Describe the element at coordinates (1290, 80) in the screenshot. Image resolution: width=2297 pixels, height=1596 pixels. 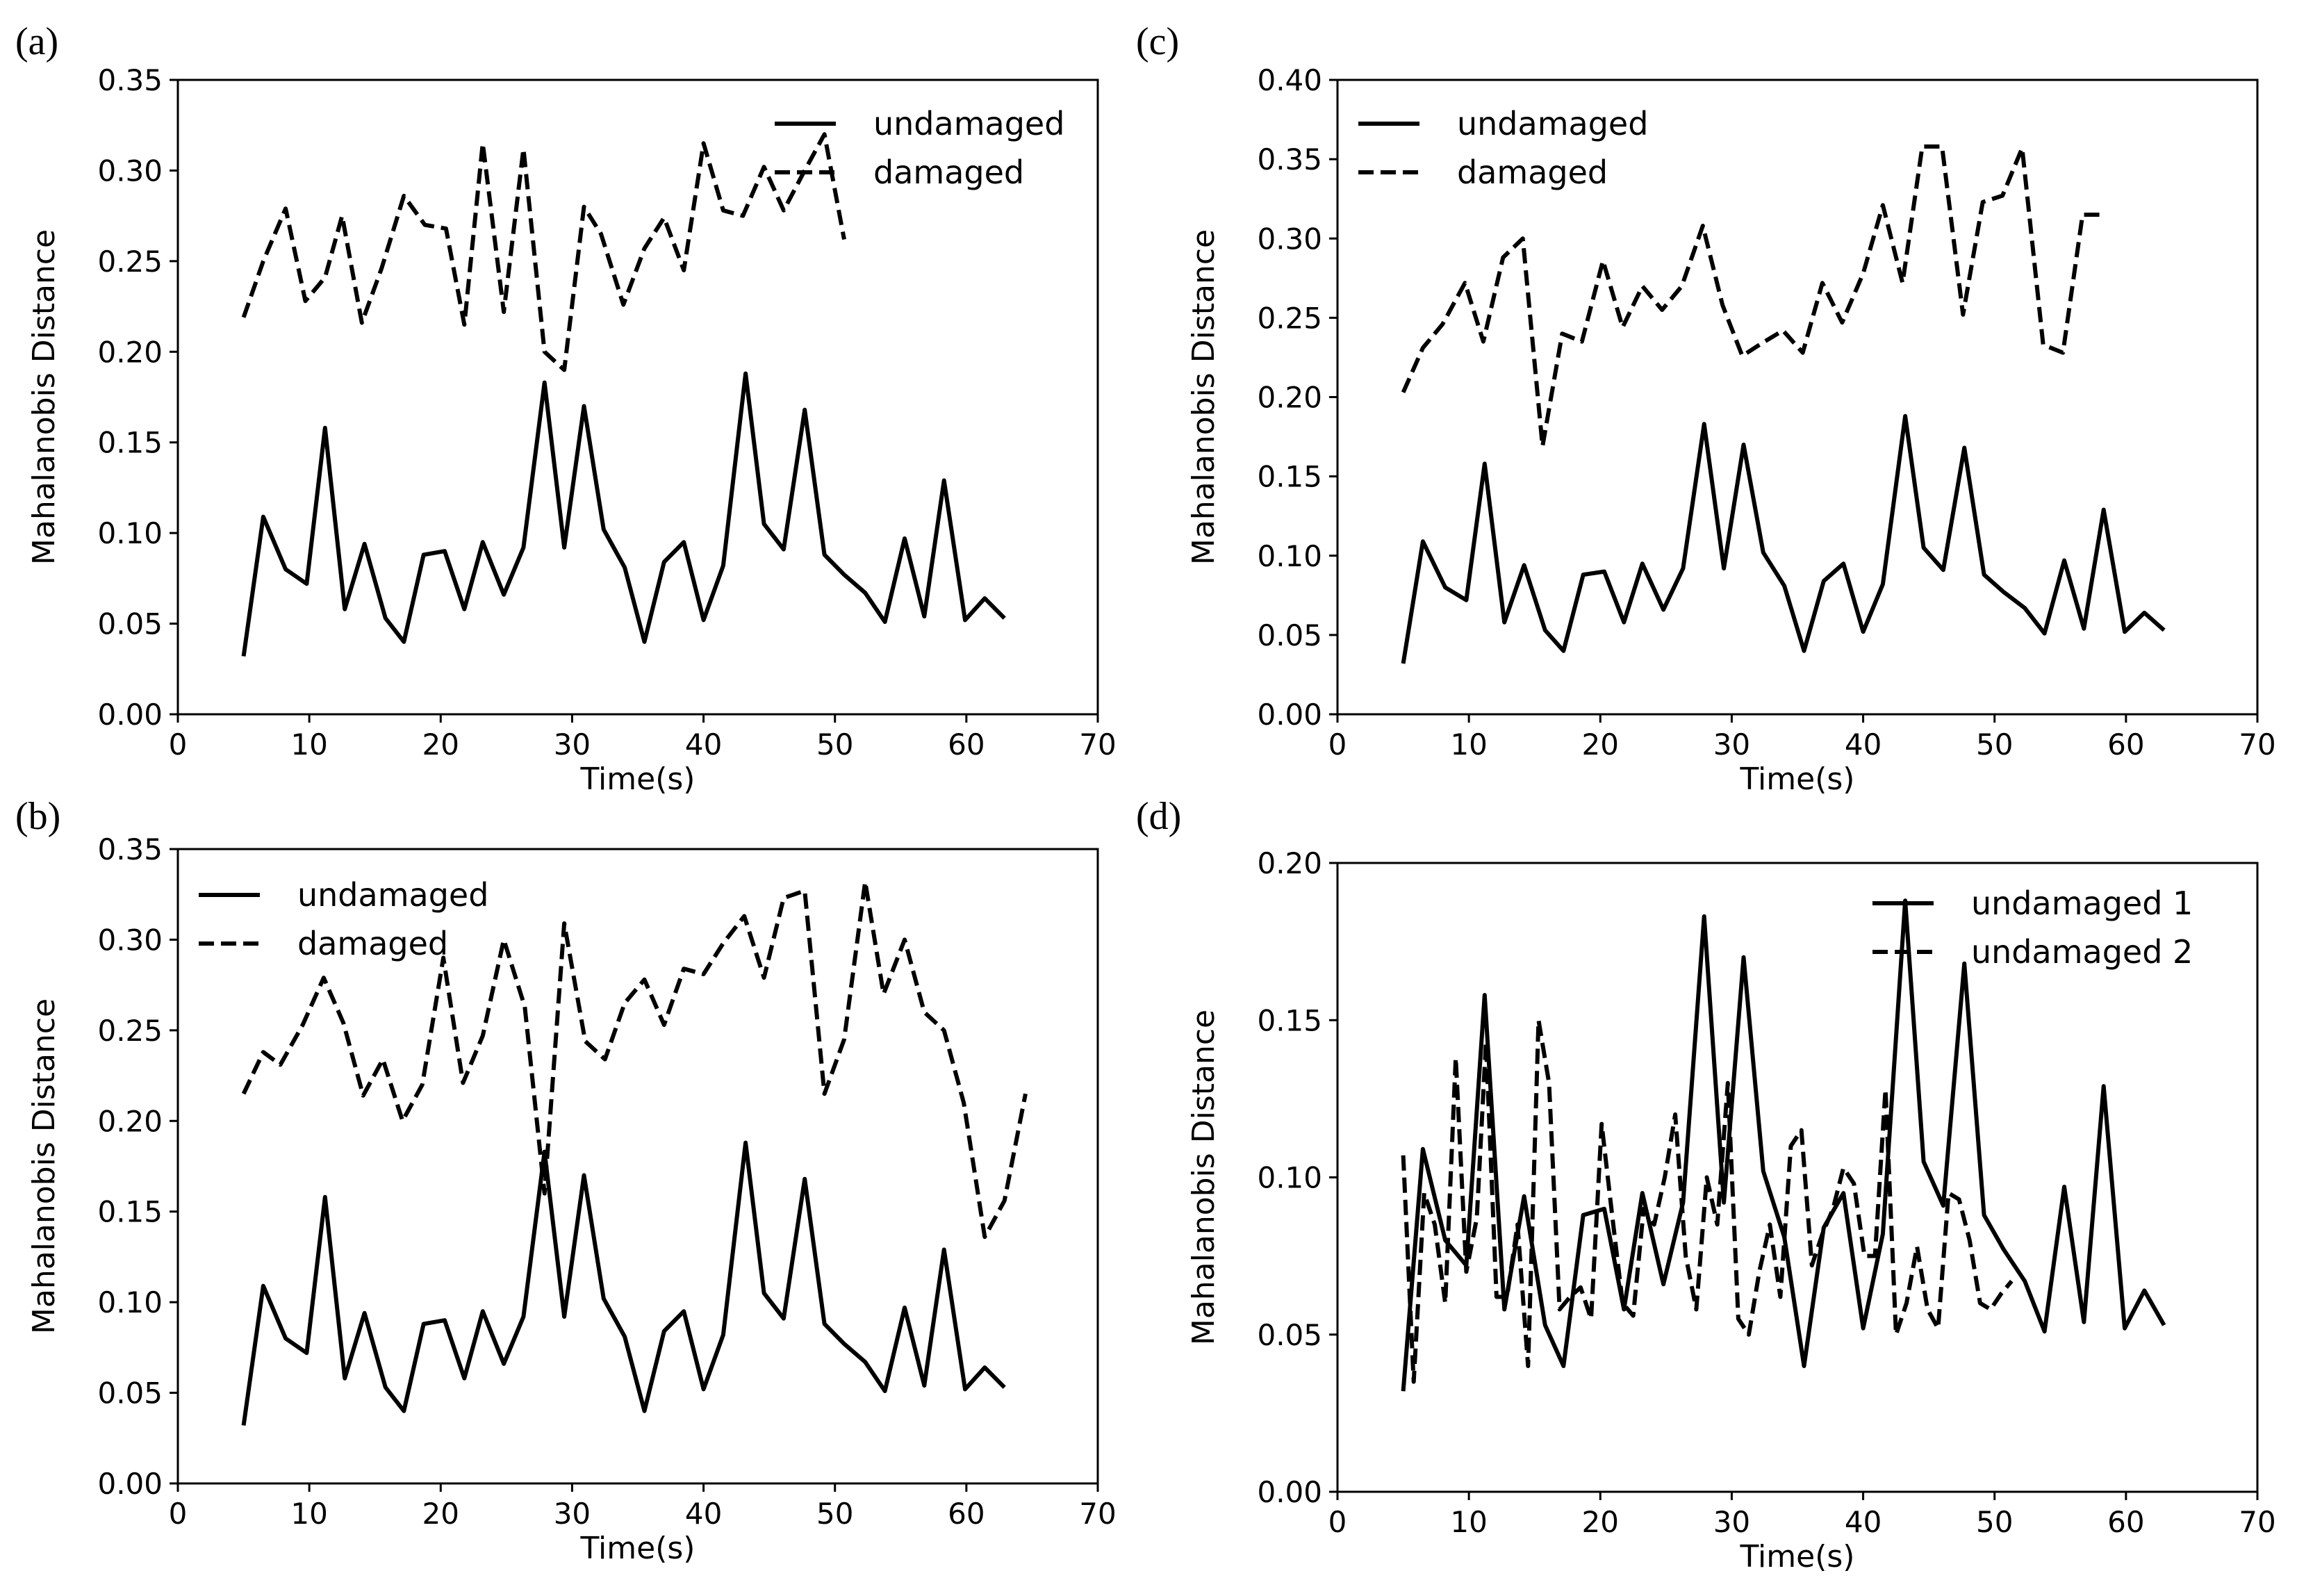
I see `y-tick-label: 0.40` at that location.